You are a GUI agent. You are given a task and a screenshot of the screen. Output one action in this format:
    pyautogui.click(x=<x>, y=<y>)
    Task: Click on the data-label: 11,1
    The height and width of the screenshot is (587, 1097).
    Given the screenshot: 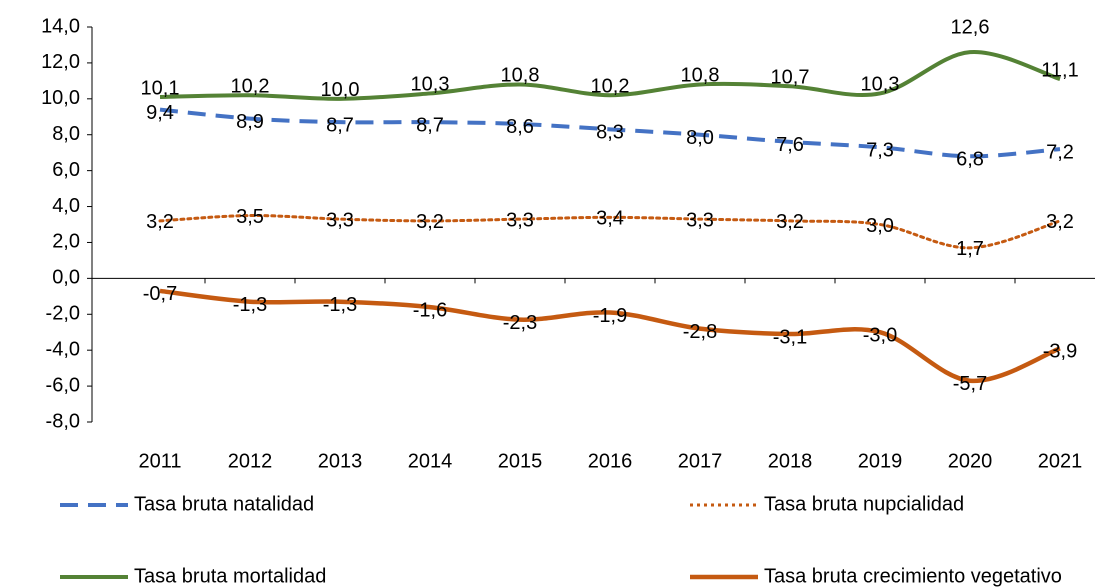 What is the action you would take?
    pyautogui.click(x=1059, y=70)
    